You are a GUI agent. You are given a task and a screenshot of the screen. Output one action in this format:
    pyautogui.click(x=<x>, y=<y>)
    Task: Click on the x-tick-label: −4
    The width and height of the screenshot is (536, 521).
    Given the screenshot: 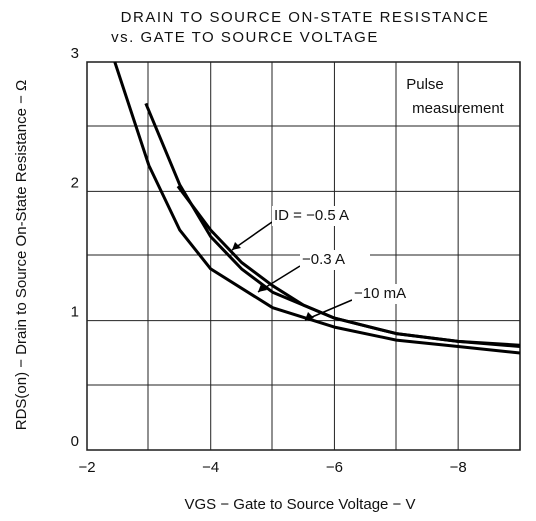 What is the action you would take?
    pyautogui.click(x=210, y=467)
    